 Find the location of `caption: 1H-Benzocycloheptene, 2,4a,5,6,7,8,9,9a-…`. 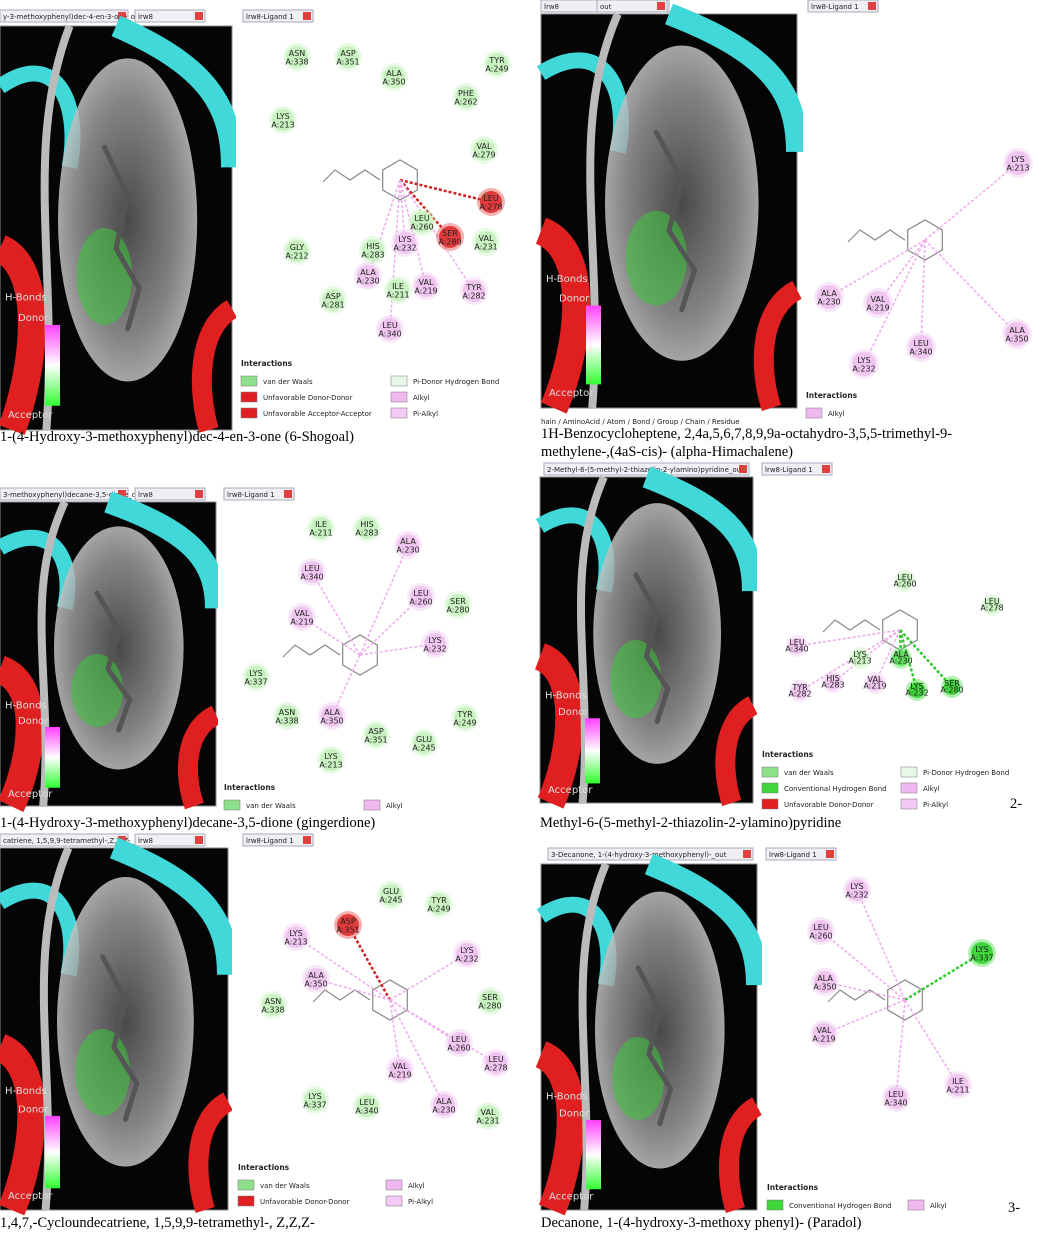

caption: 1H-Benzocycloheptene, 2,4a,5,6,7,8,9,9a-… is located at coordinates (746, 434).